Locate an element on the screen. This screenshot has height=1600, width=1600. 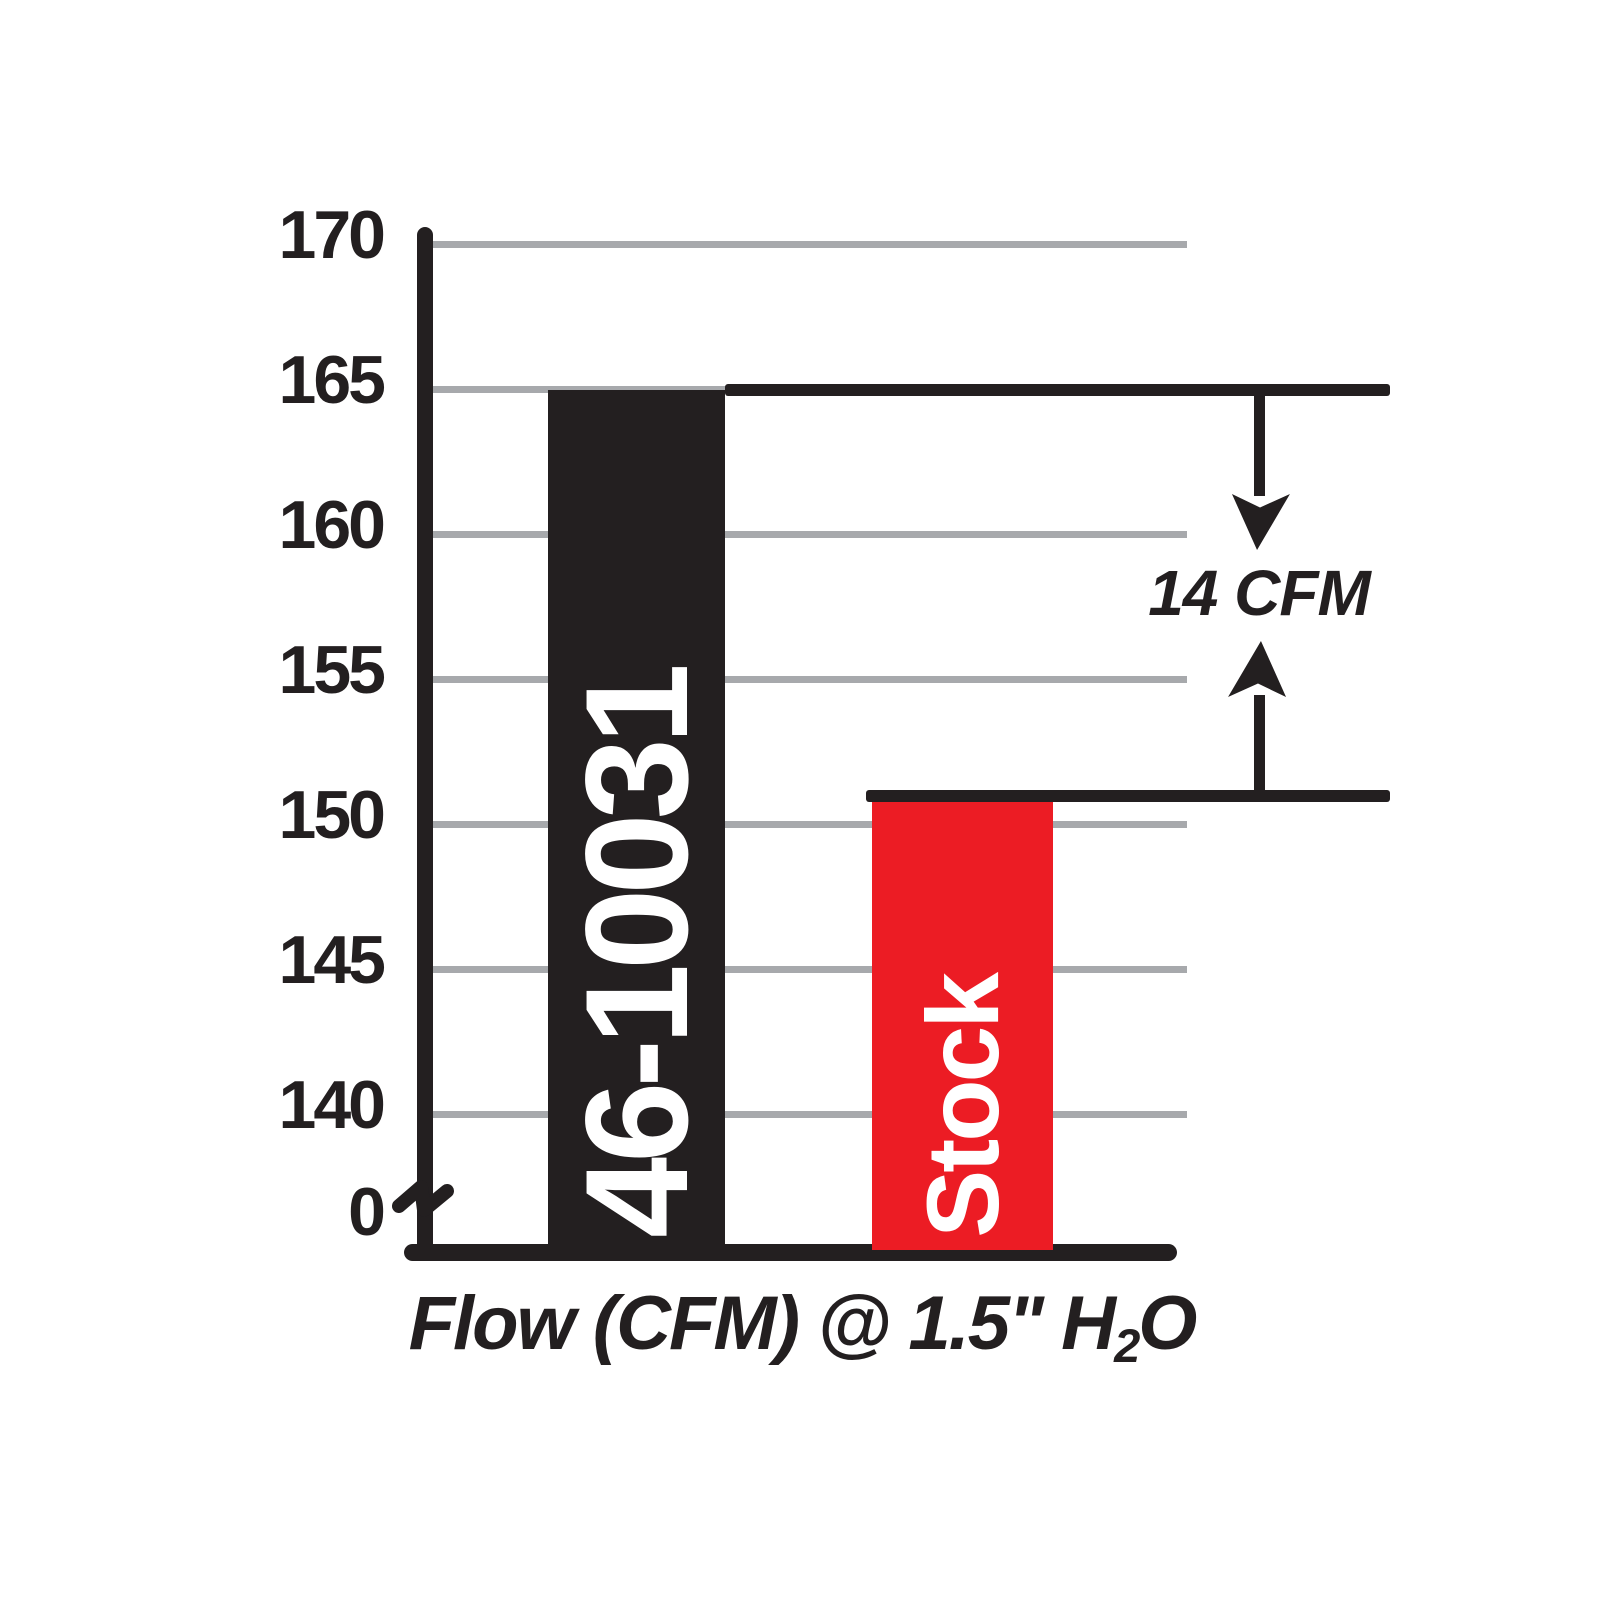
arrow-up-icon is located at coordinates (1259, 669).